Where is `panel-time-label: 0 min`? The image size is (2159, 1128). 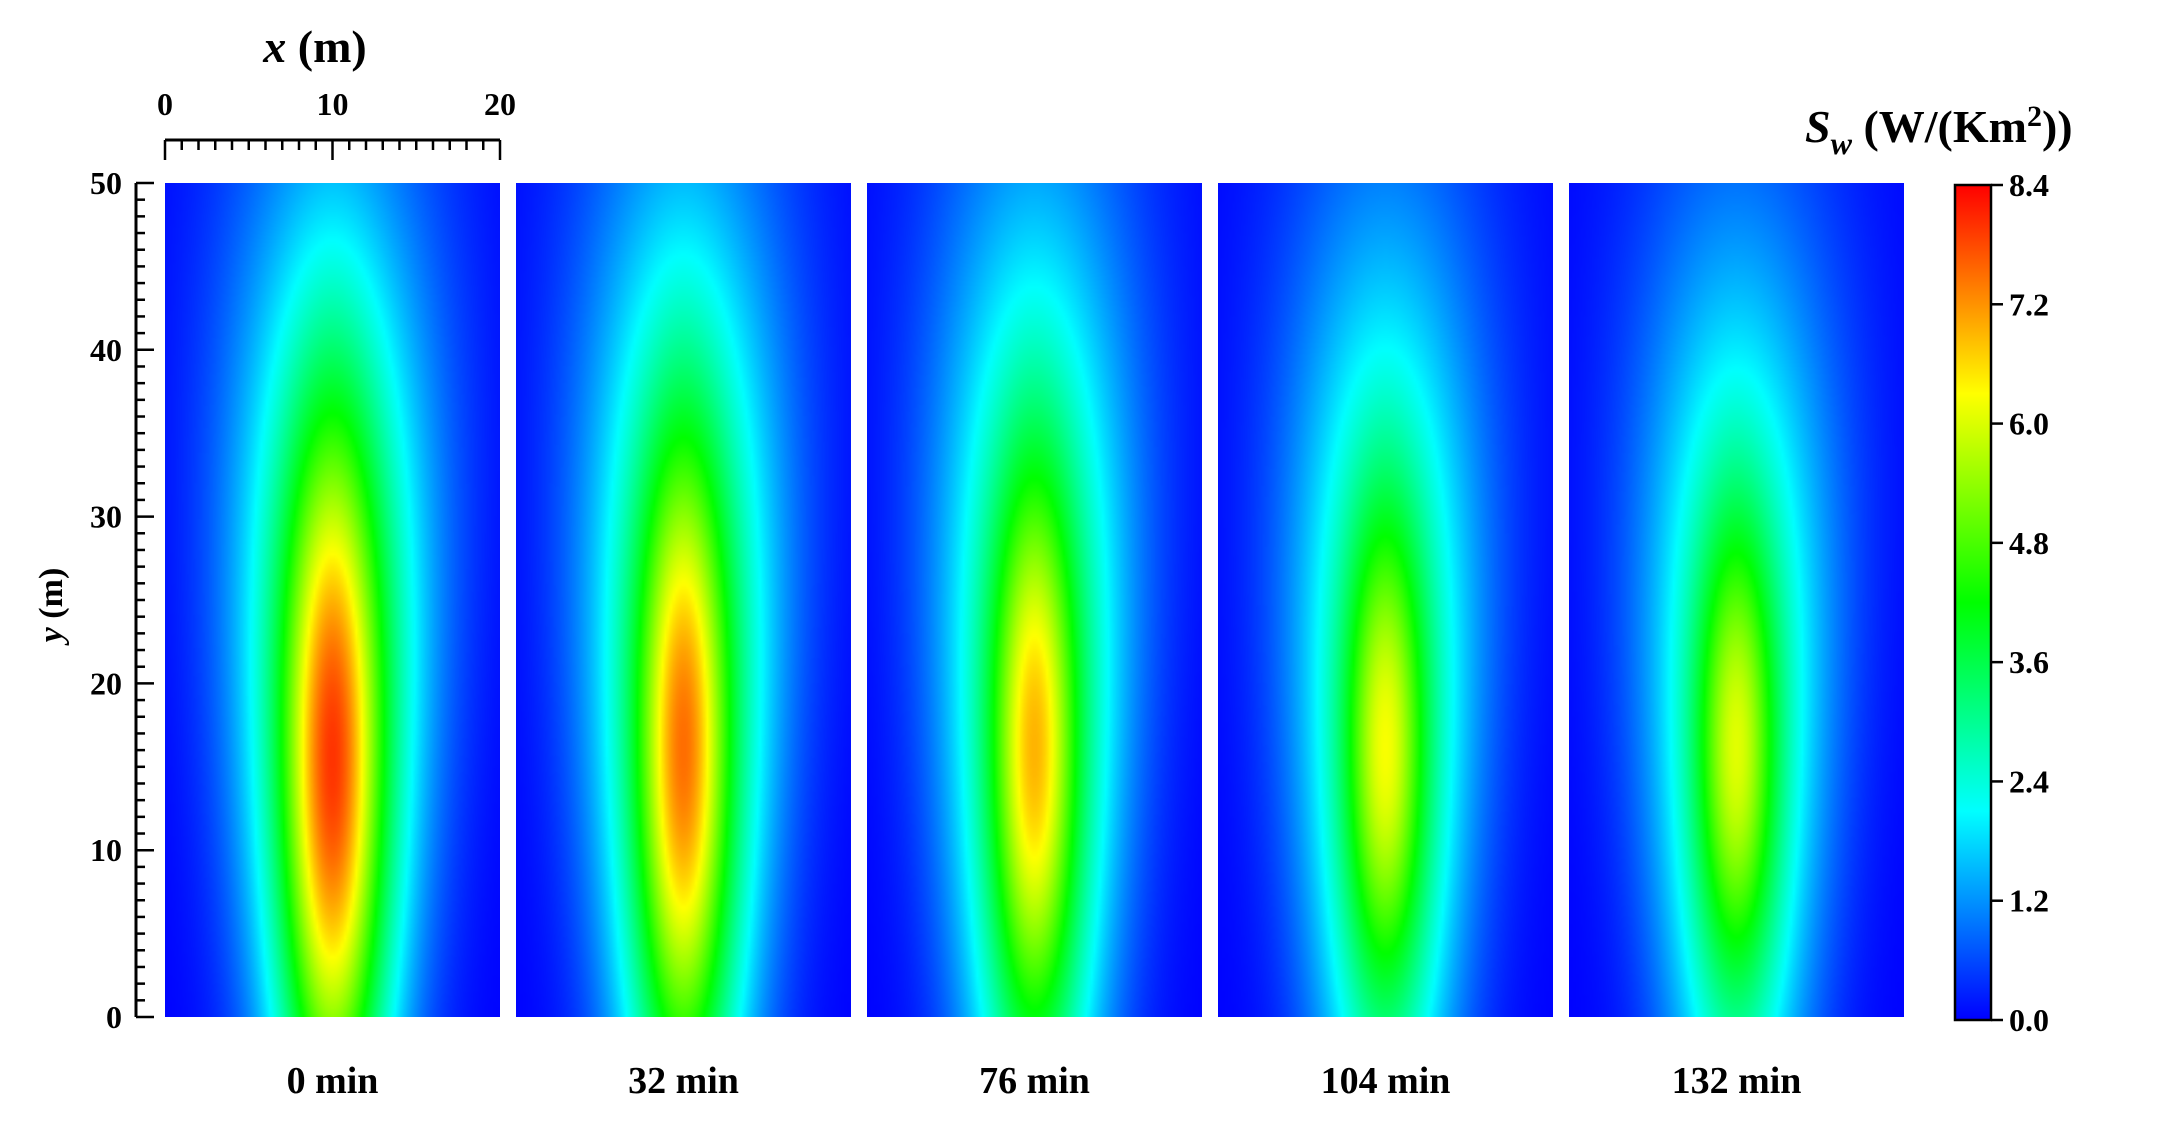 panel-time-label: 0 min is located at coordinates (333, 1081).